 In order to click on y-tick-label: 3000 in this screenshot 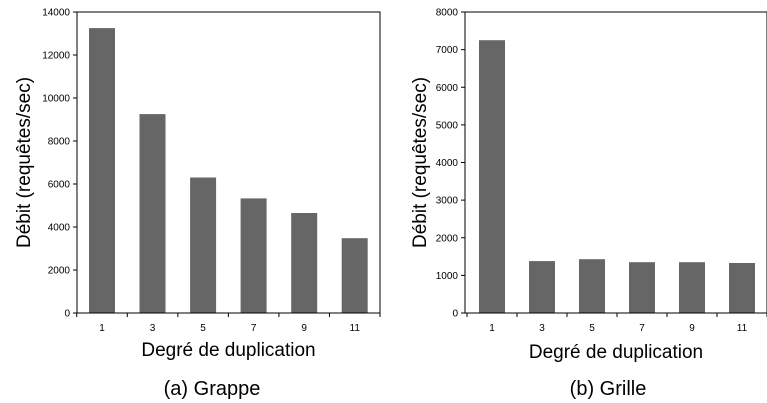, I will do `click(447, 201)`.